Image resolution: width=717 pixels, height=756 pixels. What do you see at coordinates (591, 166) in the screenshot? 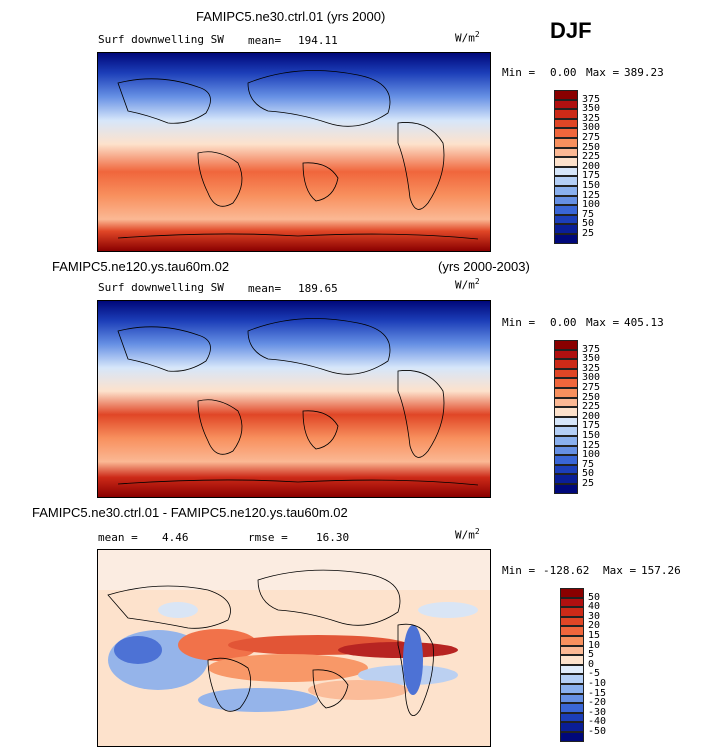
I see `colorbar-label: 200` at bounding box center [591, 166].